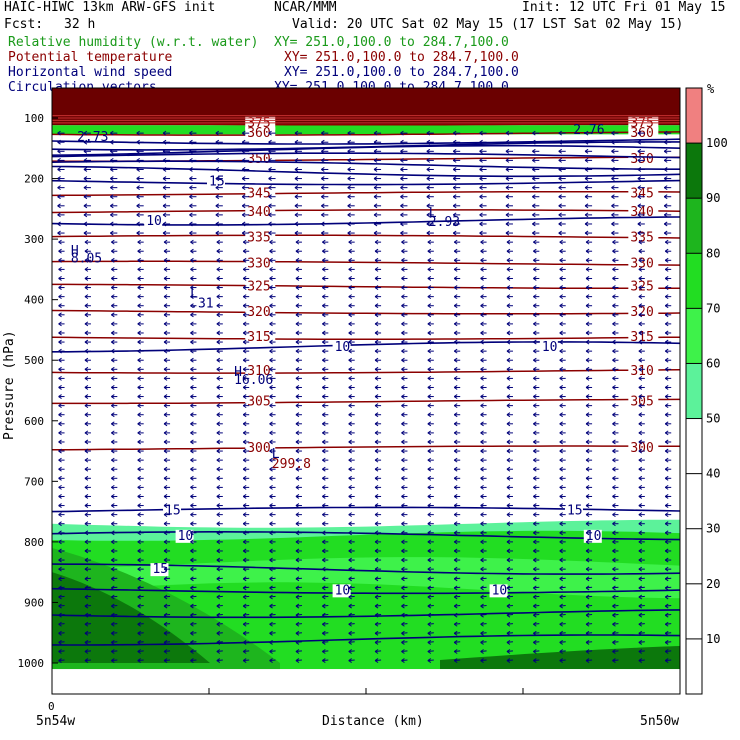 The image size is (740, 740). Describe the element at coordinates (366, 165) in the screenshot. I see `wind-contour` at that location.